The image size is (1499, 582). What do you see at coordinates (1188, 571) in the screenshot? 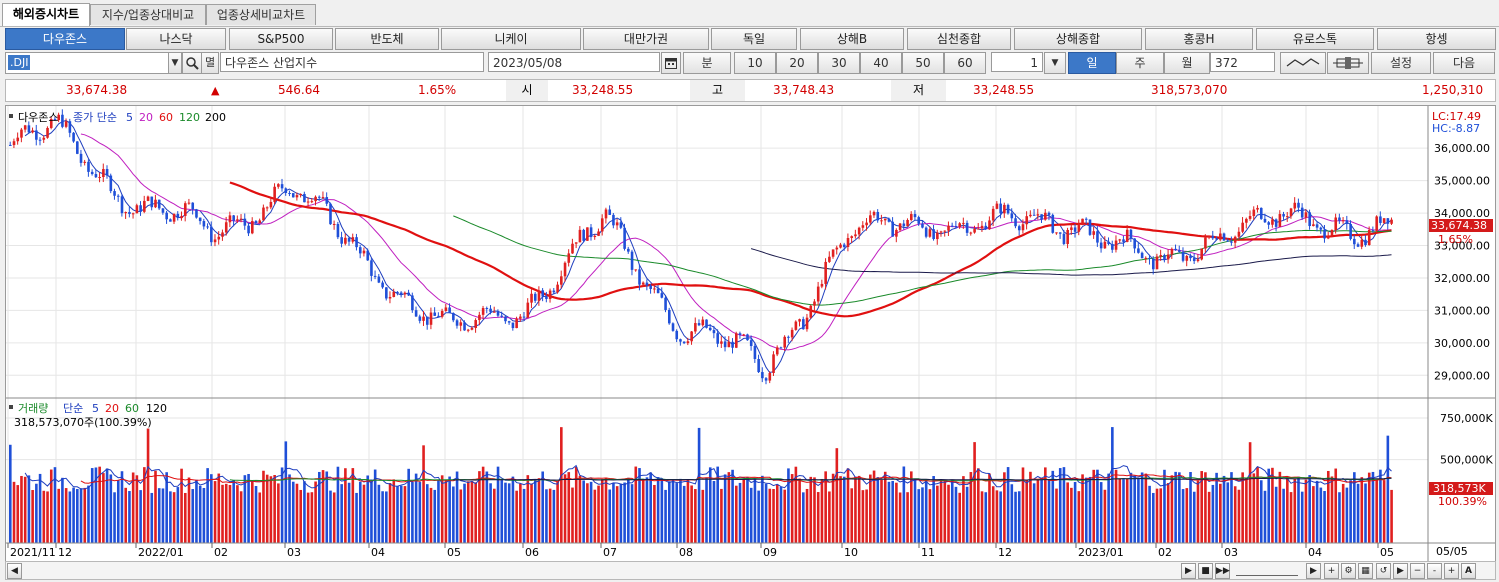
I see `play-forward-icon: ▶` at bounding box center [1188, 571].